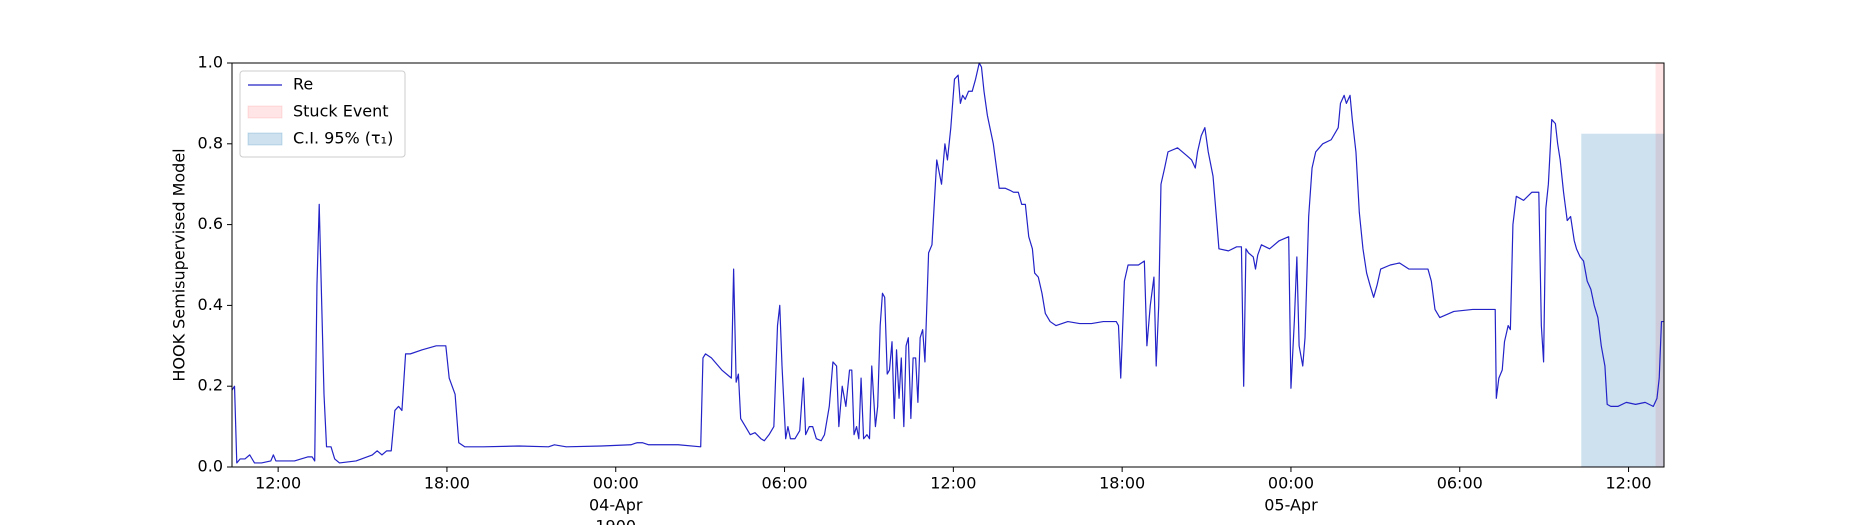 This screenshot has height=525, width=1850. Describe the element at coordinates (210, 142) in the screenshot. I see `y-tick-label: 0.8` at that location.